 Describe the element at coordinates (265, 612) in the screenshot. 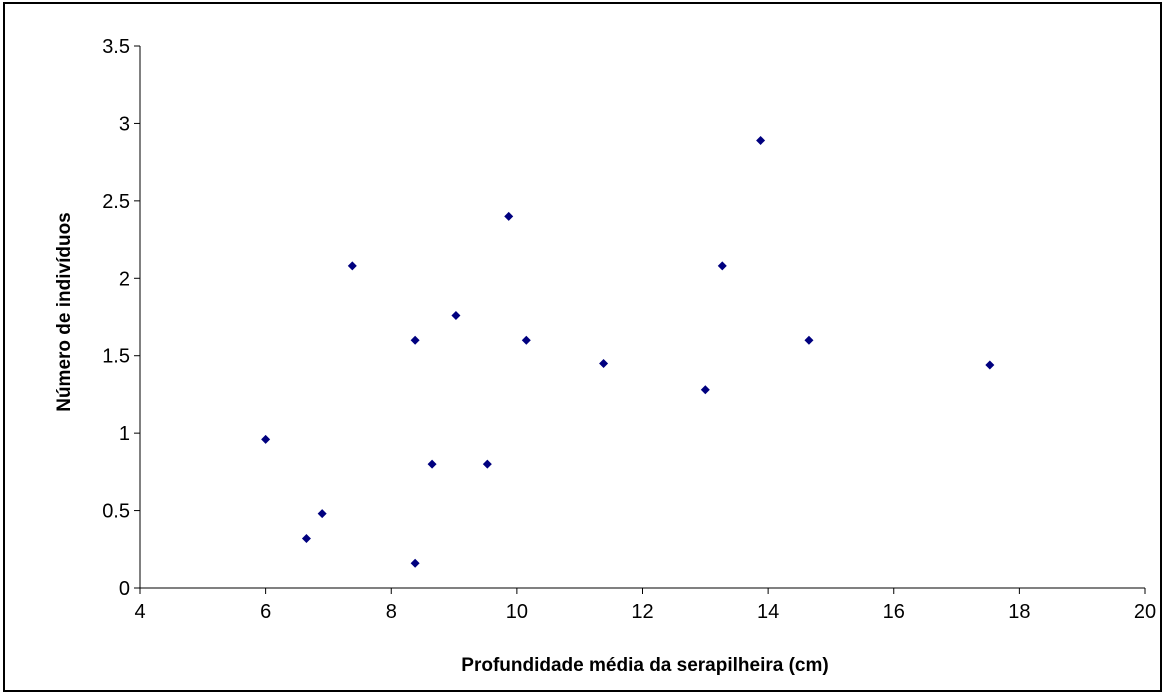

I see `x-tick-label: 6` at that location.